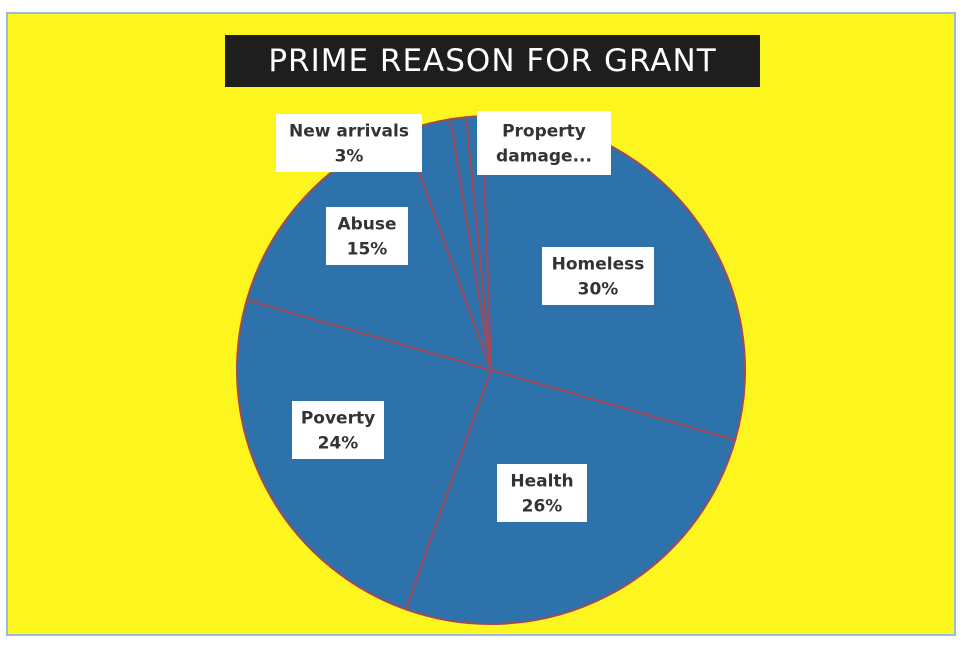  What do you see at coordinates (349, 132) in the screenshot?
I see `data-label-name: New arrivals` at bounding box center [349, 132].